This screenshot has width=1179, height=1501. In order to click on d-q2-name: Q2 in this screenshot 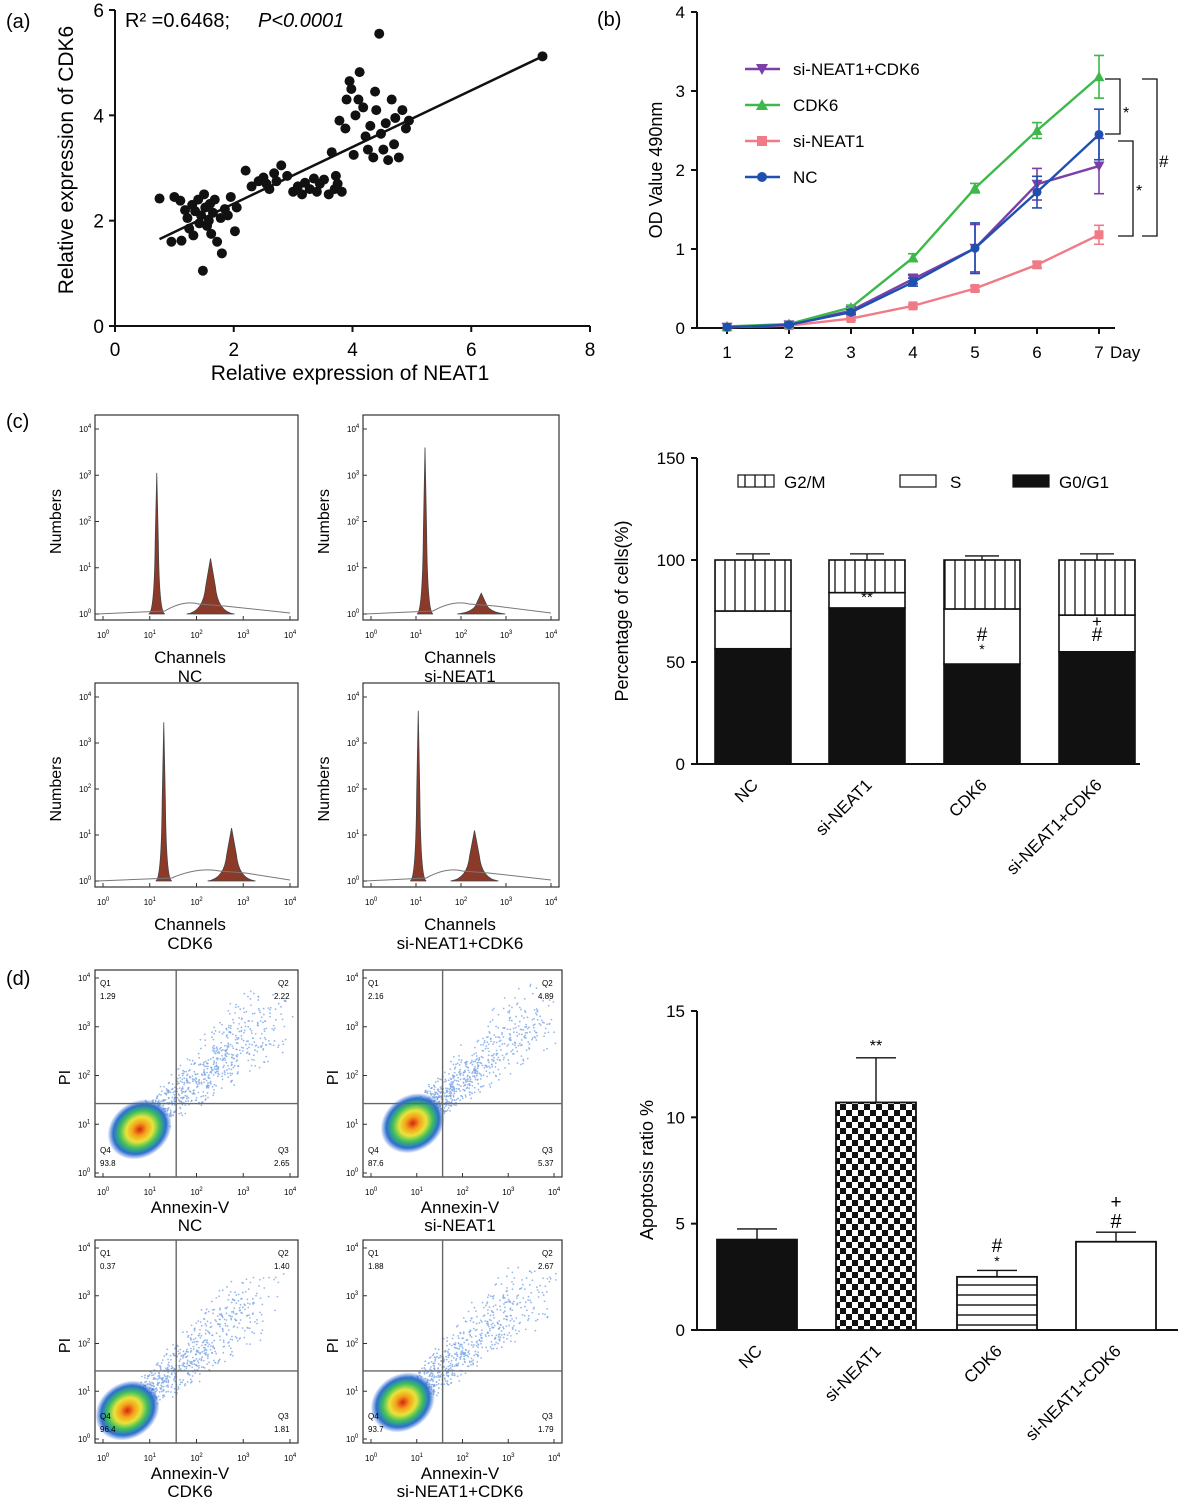, I will do `click(547, 983)`.